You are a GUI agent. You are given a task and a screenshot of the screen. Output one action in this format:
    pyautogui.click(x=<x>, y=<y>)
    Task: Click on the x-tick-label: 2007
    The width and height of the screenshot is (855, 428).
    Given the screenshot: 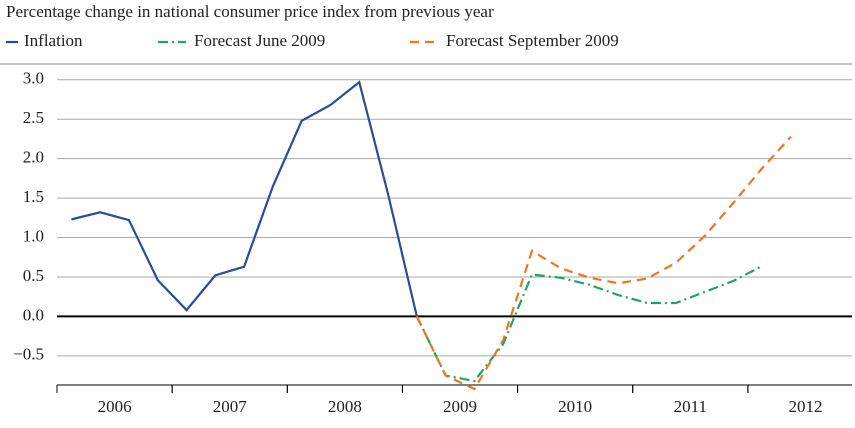 What is the action you would take?
    pyautogui.click(x=230, y=406)
    